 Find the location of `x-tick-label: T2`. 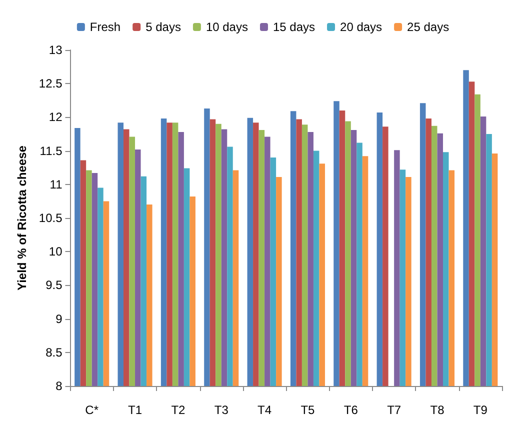

x-tick-label: T2 is located at coordinates (178, 410).